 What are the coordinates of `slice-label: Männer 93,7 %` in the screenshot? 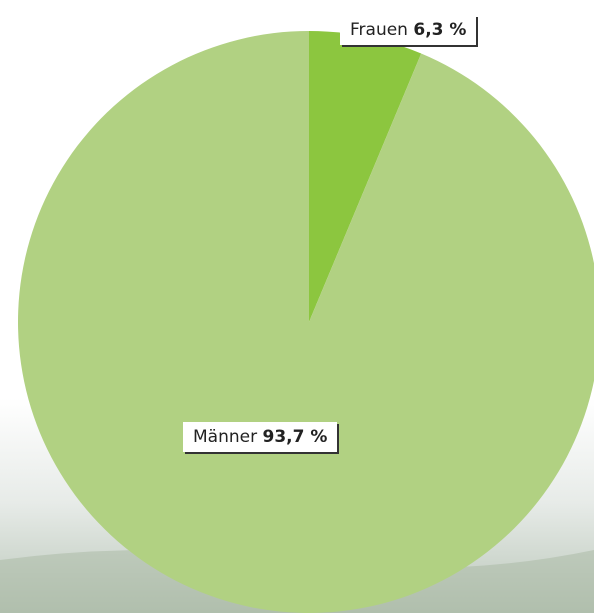 It's located at (260, 437).